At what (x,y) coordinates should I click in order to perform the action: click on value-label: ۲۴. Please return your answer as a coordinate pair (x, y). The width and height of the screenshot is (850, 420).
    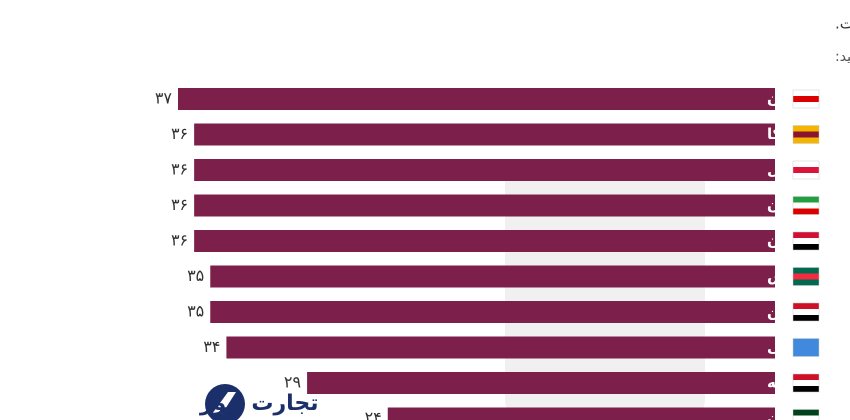
    Looking at the image, I should click on (373, 414).